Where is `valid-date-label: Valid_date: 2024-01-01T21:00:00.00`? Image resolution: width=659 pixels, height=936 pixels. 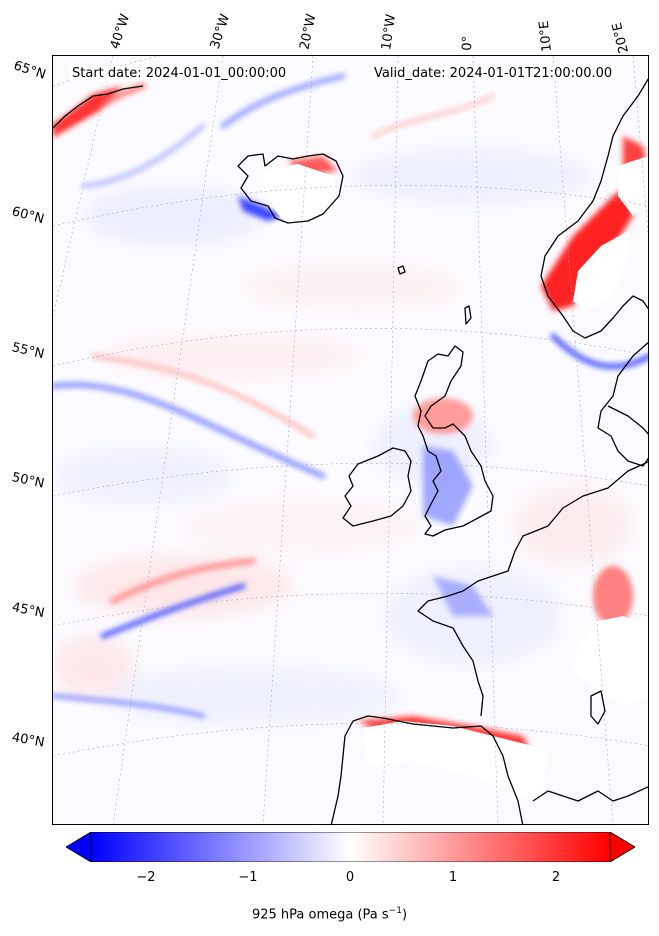 valid-date-label: Valid_date: 2024-01-01T21:00:00.00 is located at coordinates (493, 73).